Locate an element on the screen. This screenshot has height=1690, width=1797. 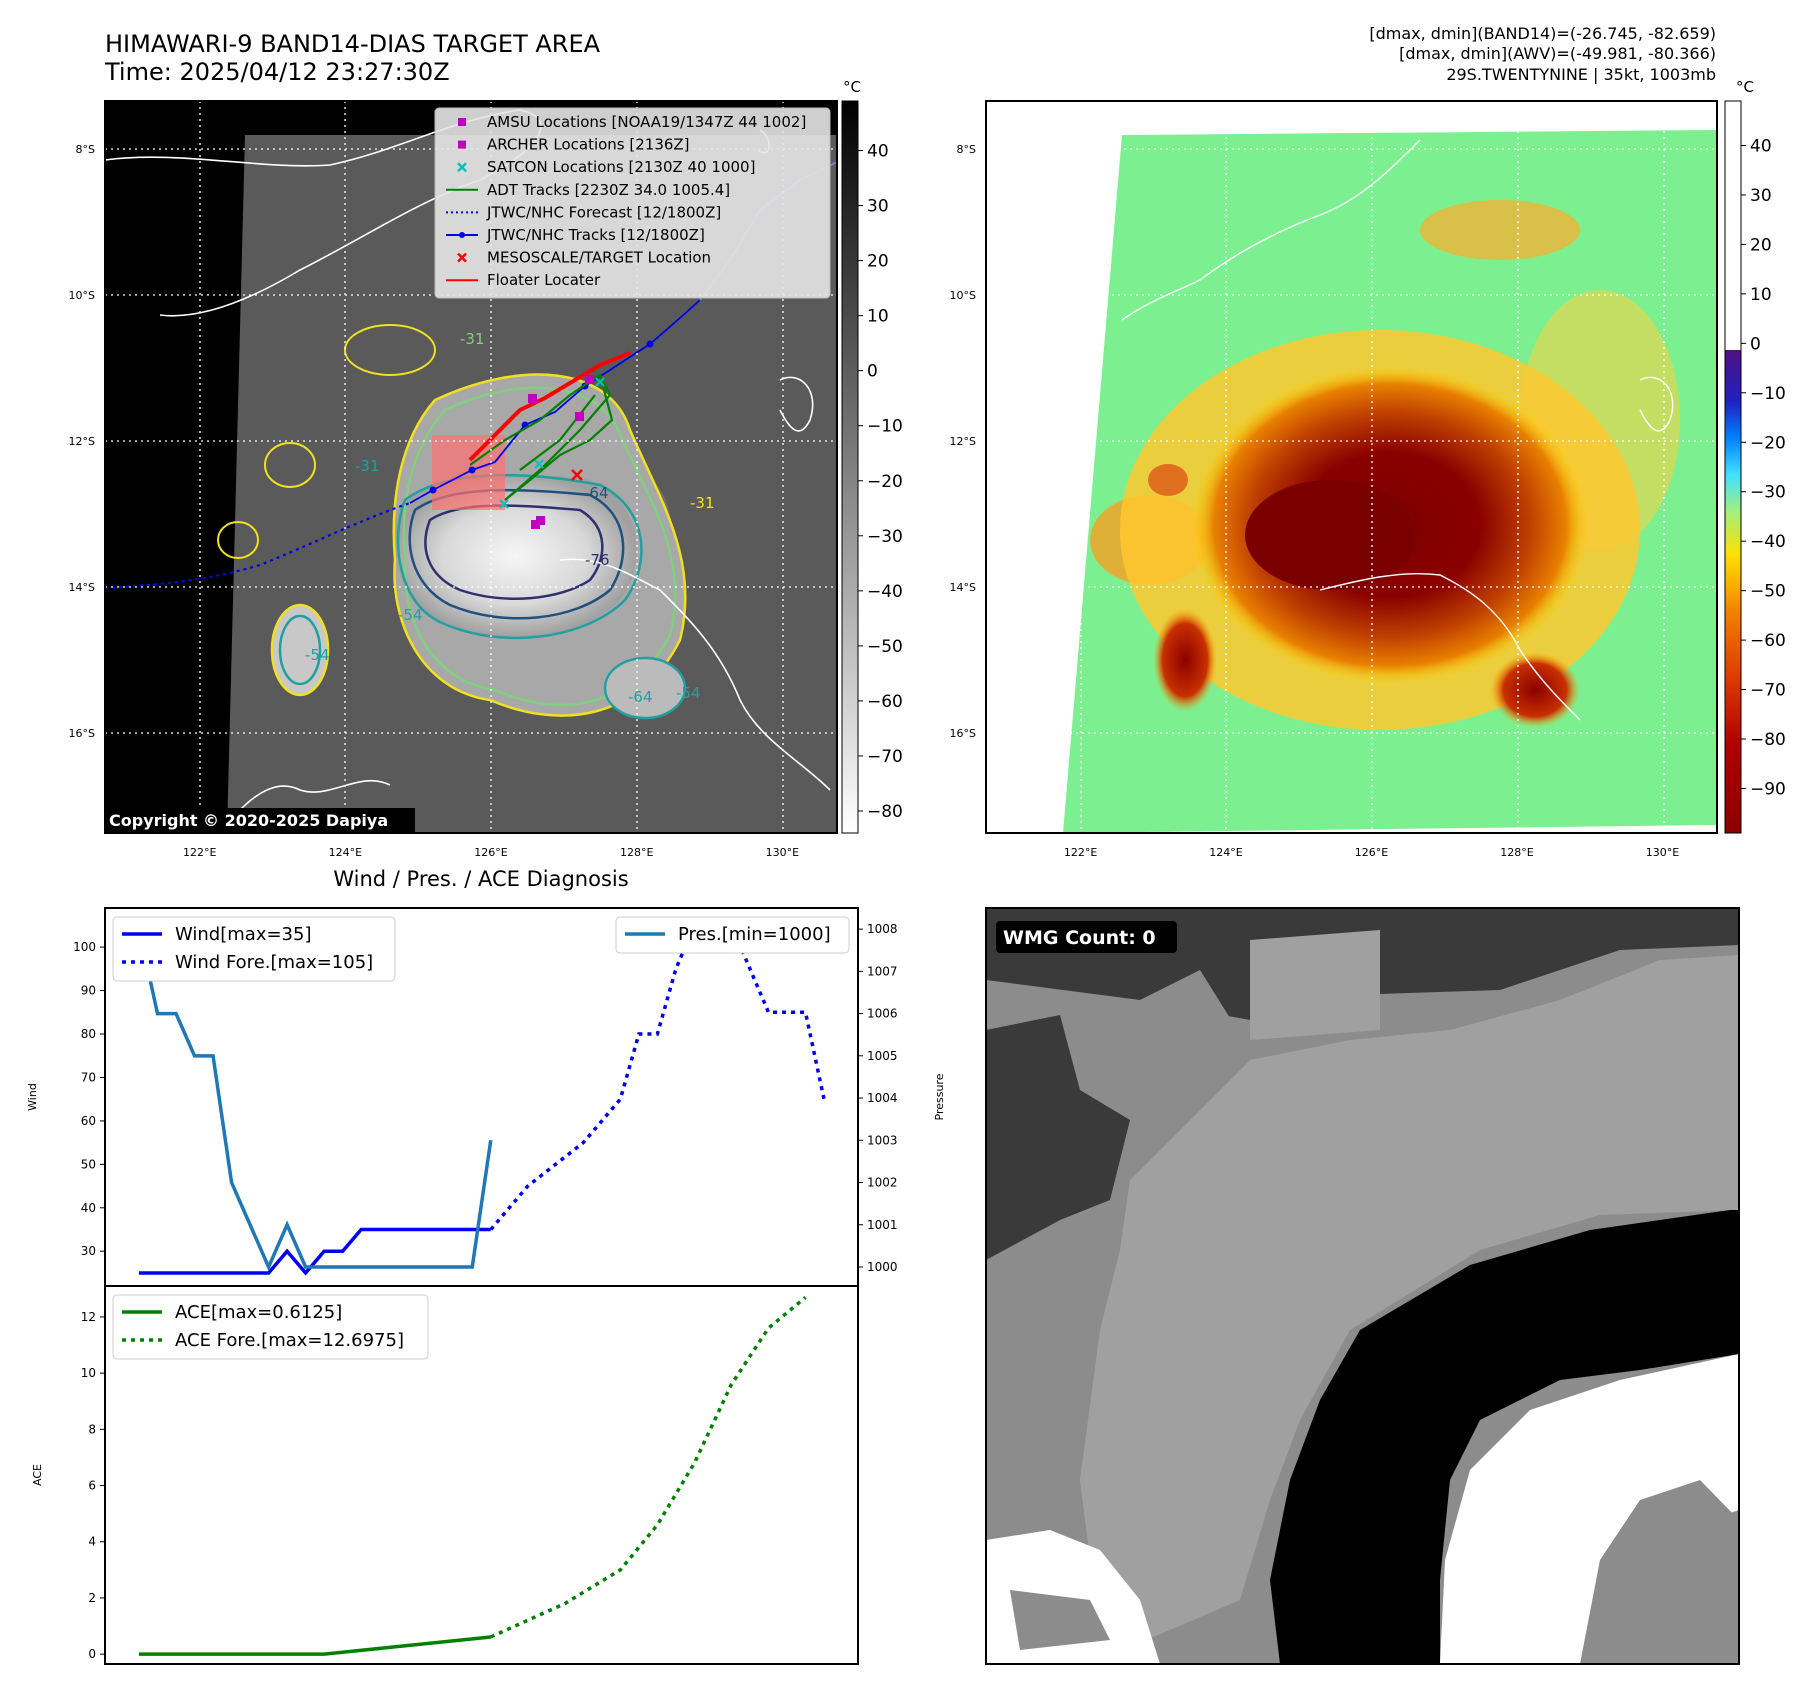
wind-tick-label: 50 is located at coordinates (88, 1164).